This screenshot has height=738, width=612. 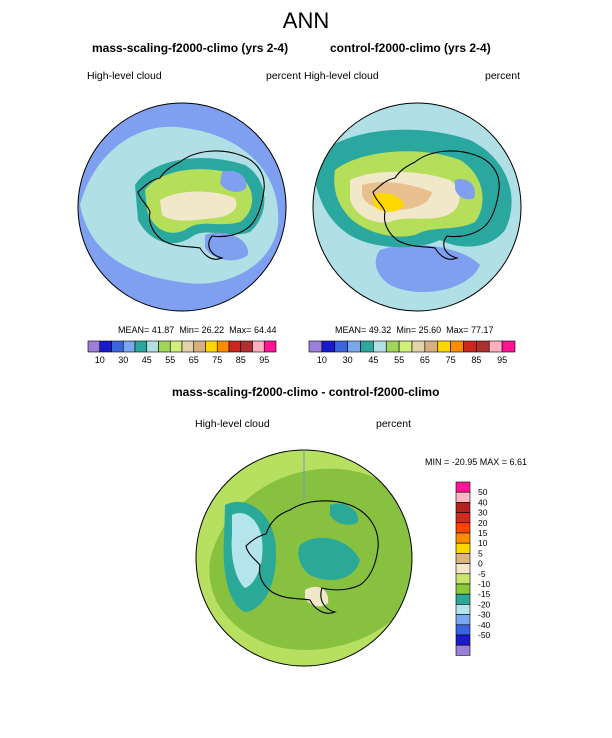 What do you see at coordinates (322, 360) in the screenshot?
I see `colorbar-right-tick-label: 10` at bounding box center [322, 360].